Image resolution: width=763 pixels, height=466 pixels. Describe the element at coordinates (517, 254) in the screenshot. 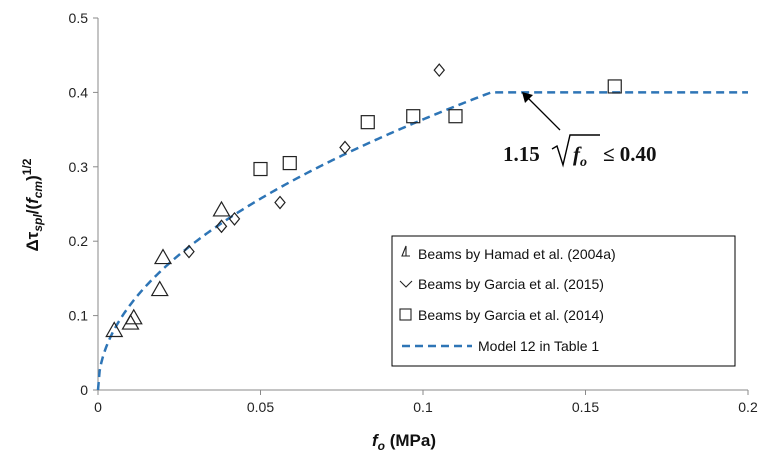

I see `legend-label-hamad: Beams by Hamad et al. (2004a)` at that location.